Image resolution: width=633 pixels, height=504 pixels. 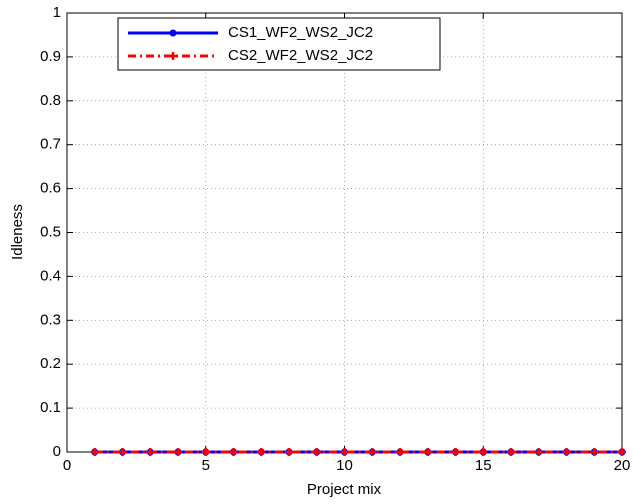 What do you see at coordinates (50, 56) in the screenshot?
I see `y-tick-label: 0.9` at bounding box center [50, 56].